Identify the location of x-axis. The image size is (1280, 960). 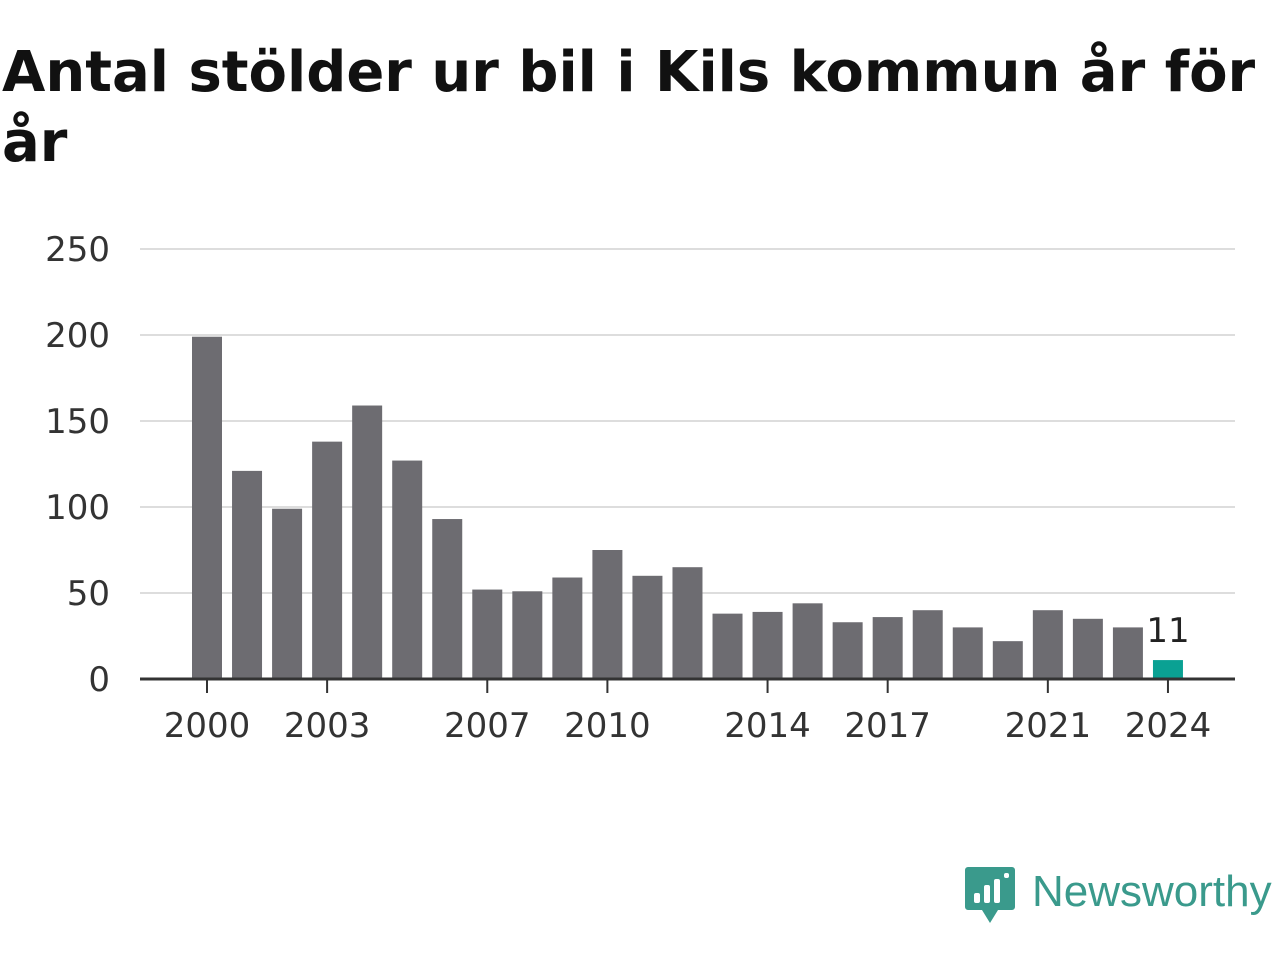
(687, 685).